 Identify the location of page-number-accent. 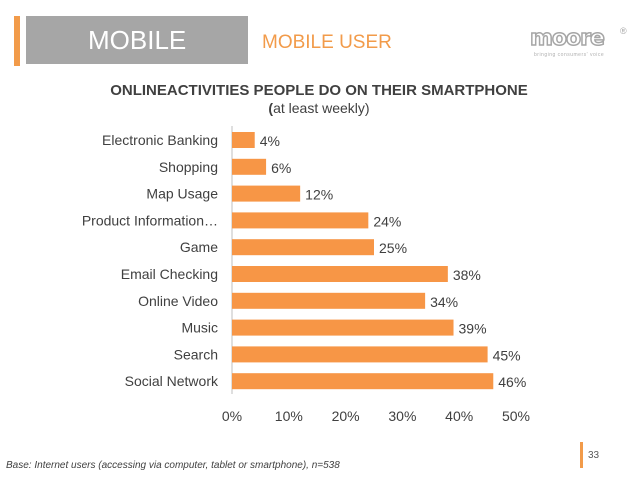
(581, 455).